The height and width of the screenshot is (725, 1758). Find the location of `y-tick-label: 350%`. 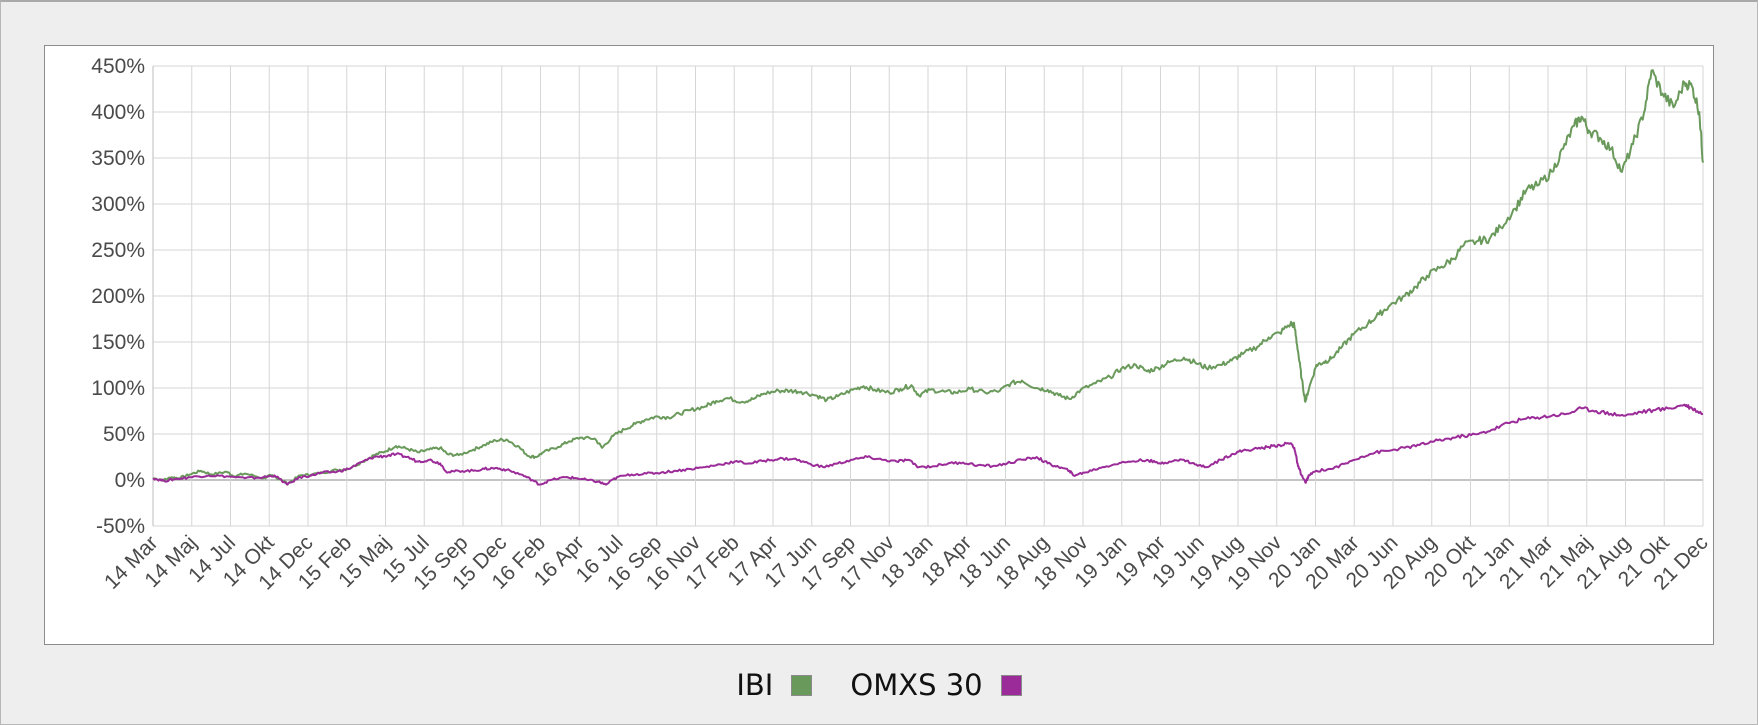

y-tick-label: 350% is located at coordinates (118, 158).